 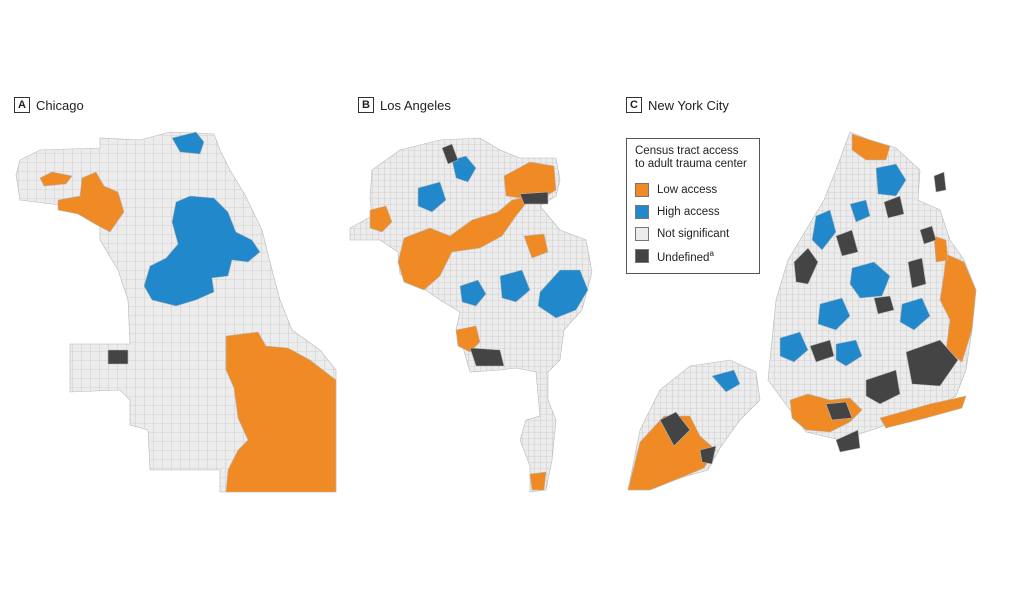 What do you see at coordinates (822, 351) in the screenshot?
I see `nyc-undefined-brooklyn` at bounding box center [822, 351].